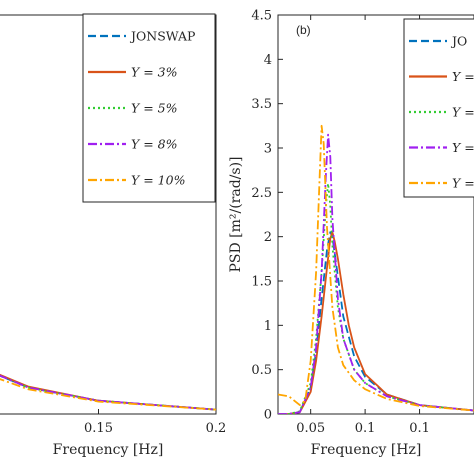  Describe the element at coordinates (216, 428) in the screenshot. I see `x-tick-label: 0.2` at that location.